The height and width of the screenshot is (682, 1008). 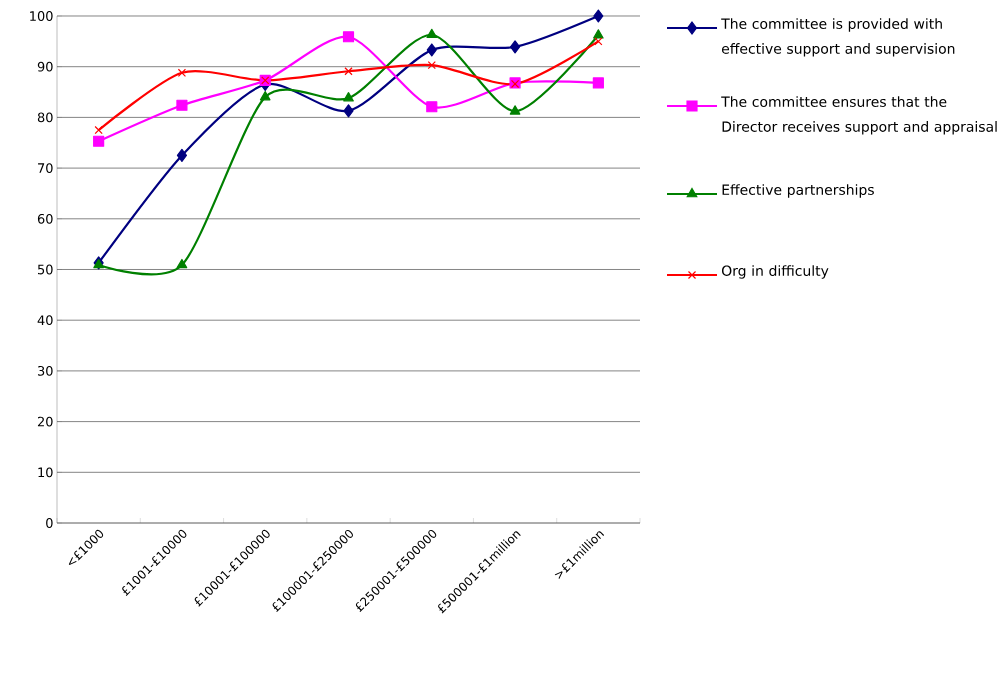 What do you see at coordinates (45, 117) in the screenshot?
I see `y-tick-label: 80` at bounding box center [45, 117].